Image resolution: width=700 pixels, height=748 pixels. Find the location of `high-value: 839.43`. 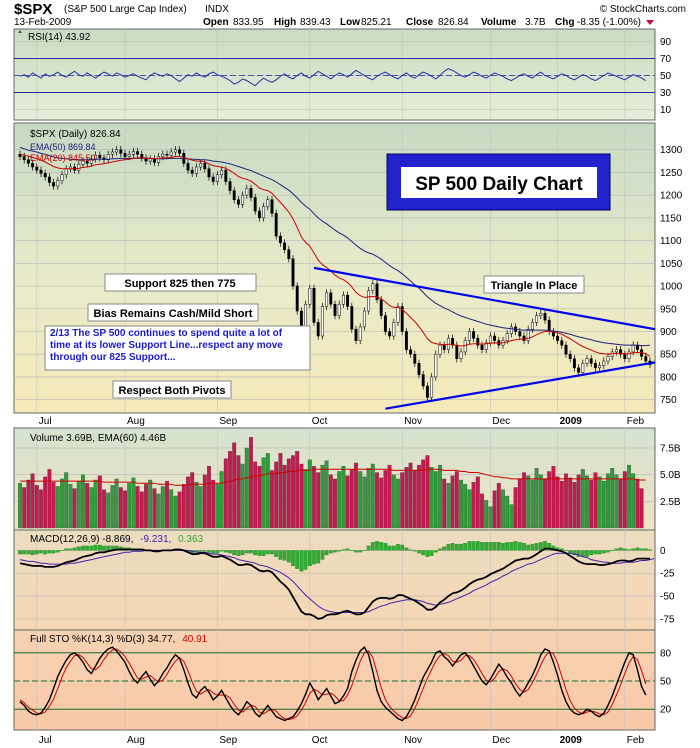

high-value: 839.43 is located at coordinates (315, 22).